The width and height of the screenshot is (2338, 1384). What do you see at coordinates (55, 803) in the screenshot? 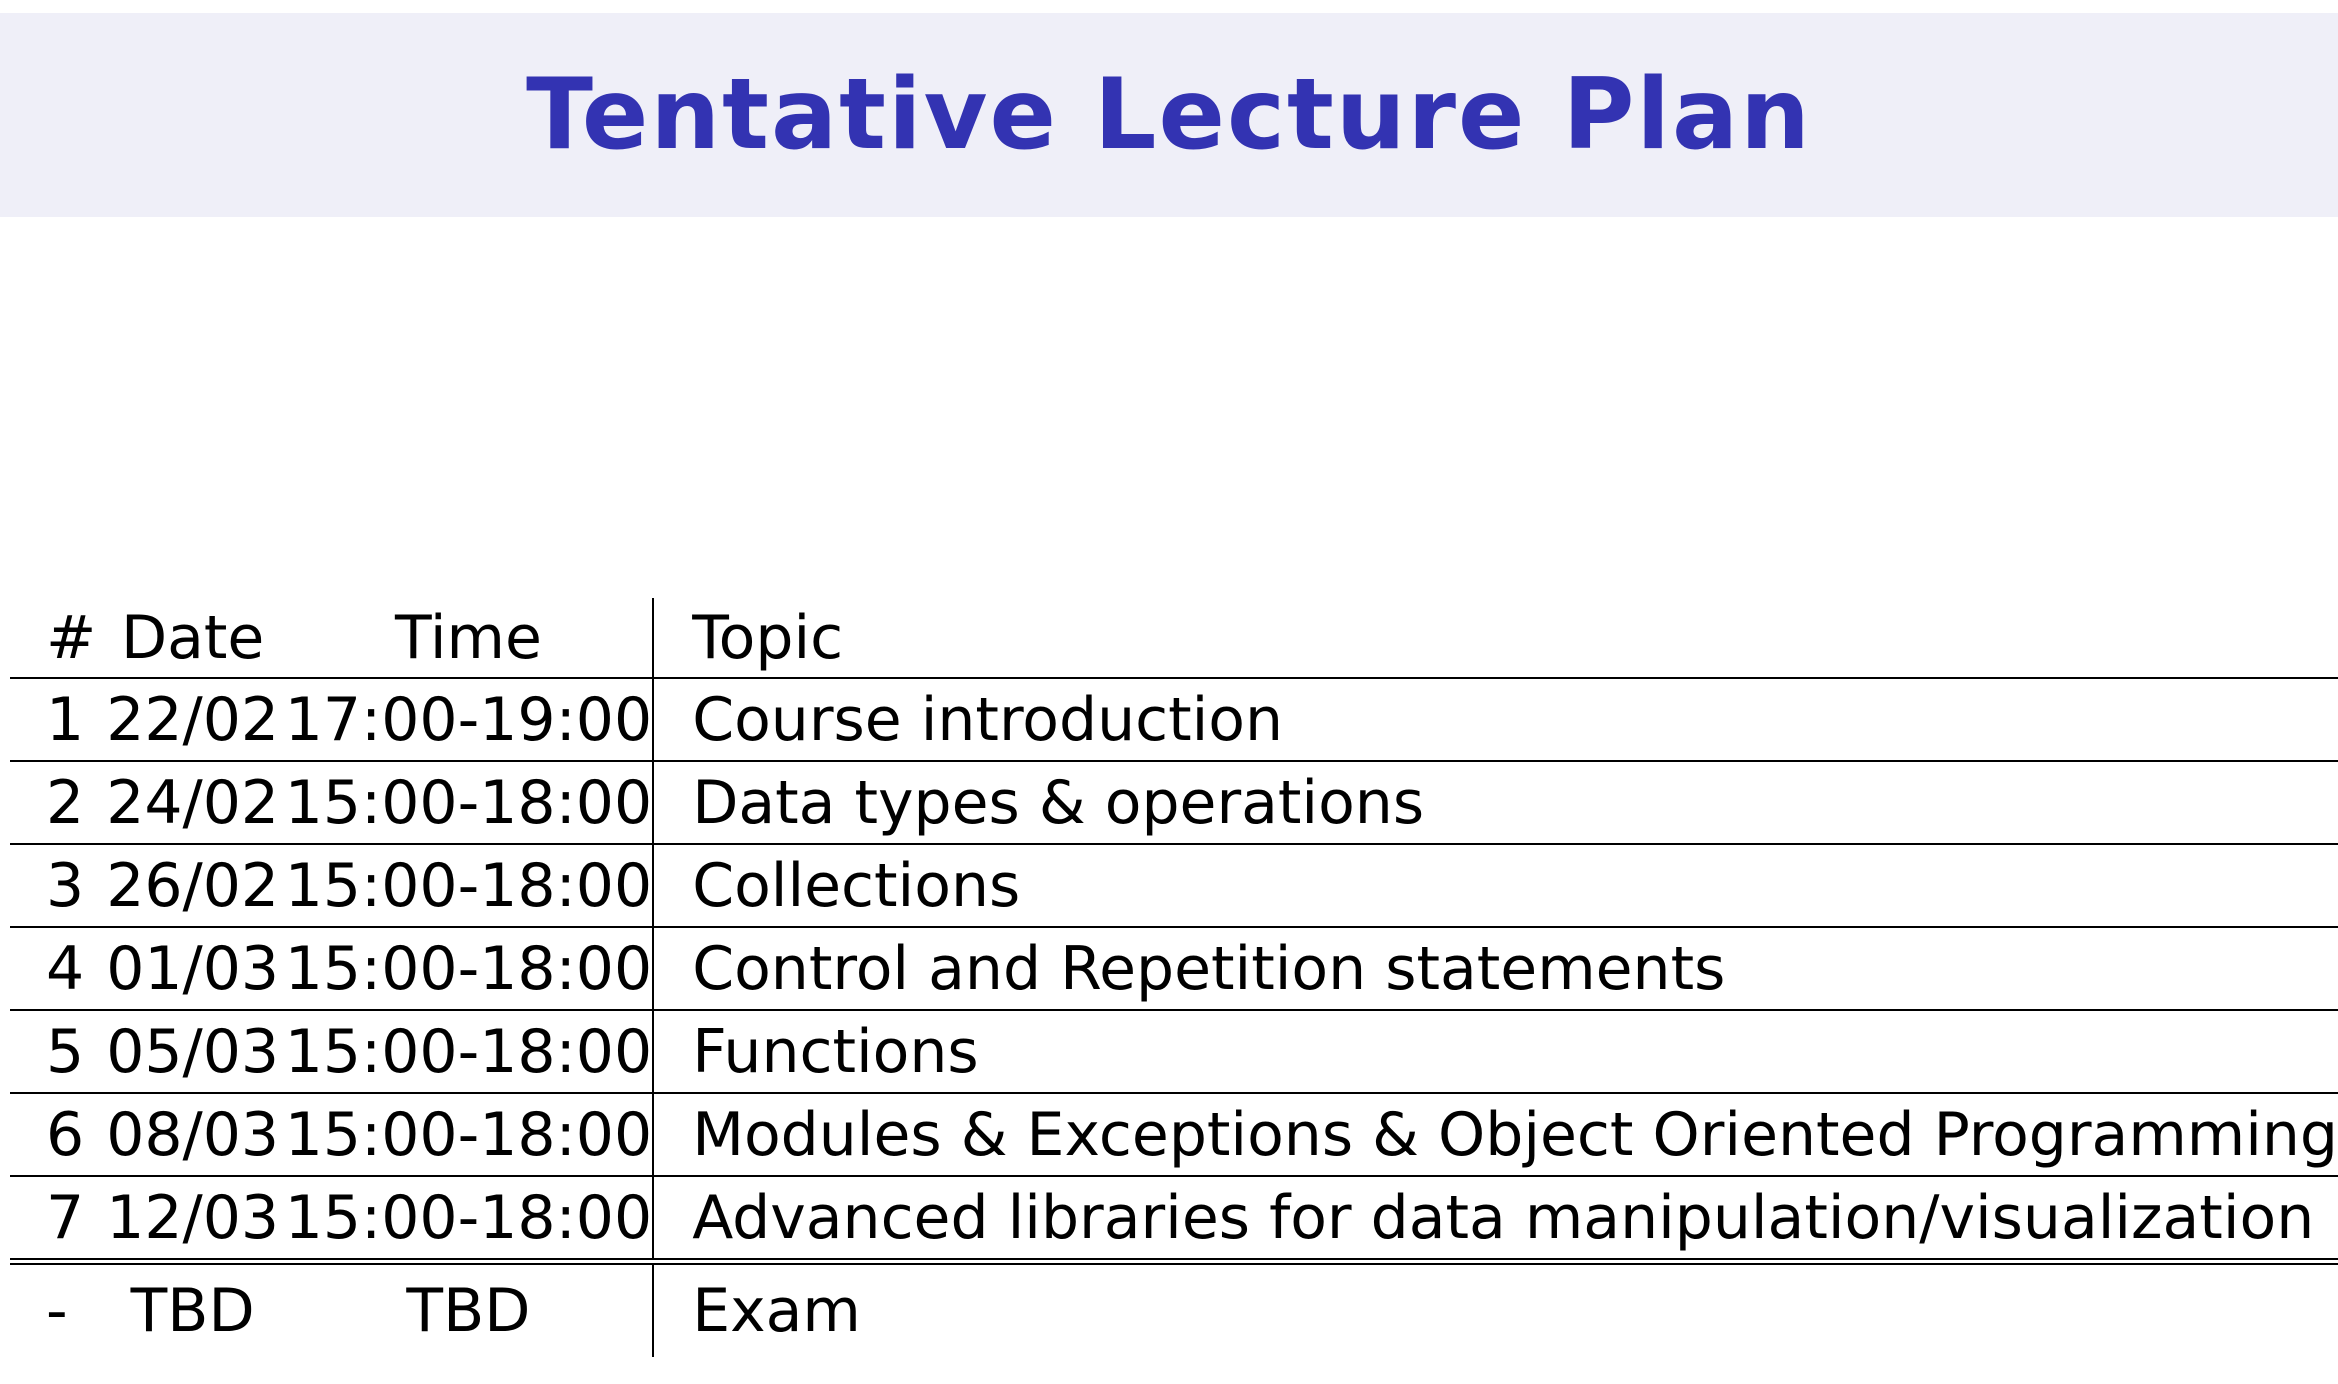
I see `row-number: 2` at bounding box center [55, 803].